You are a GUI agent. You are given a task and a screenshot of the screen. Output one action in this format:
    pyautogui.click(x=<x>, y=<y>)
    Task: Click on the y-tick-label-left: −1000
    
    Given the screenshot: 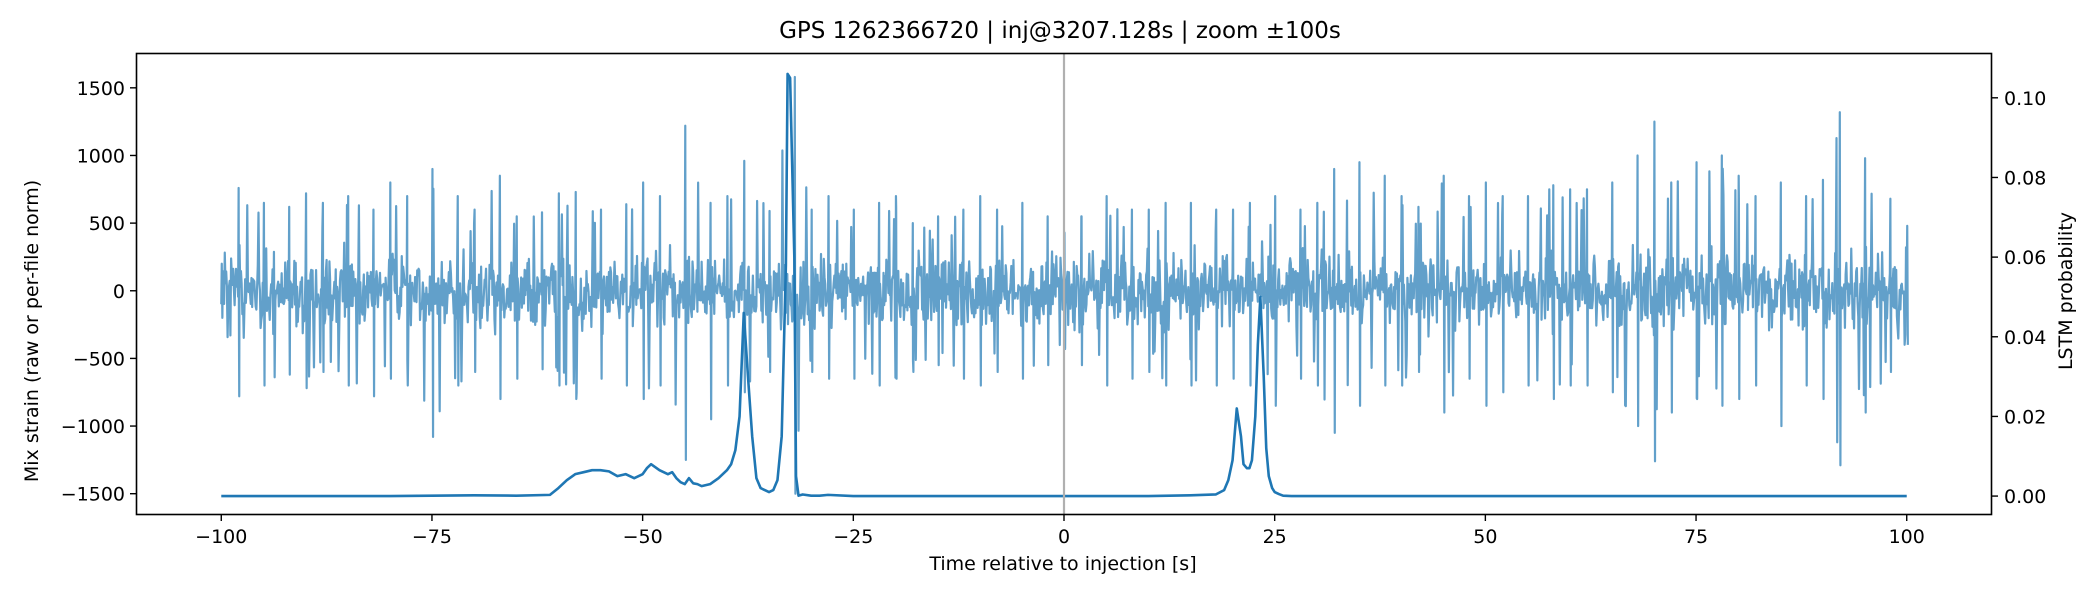 What is the action you would take?
    pyautogui.click(x=93, y=427)
    